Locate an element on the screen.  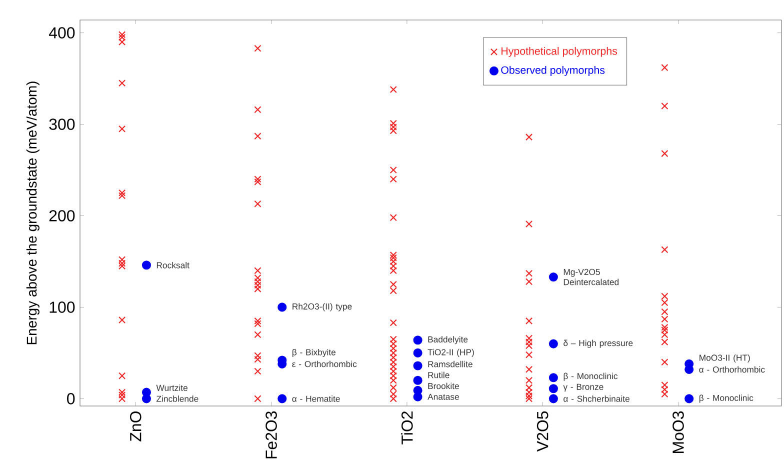
legend-label: Observed polymorphs is located at coordinates (553, 71).